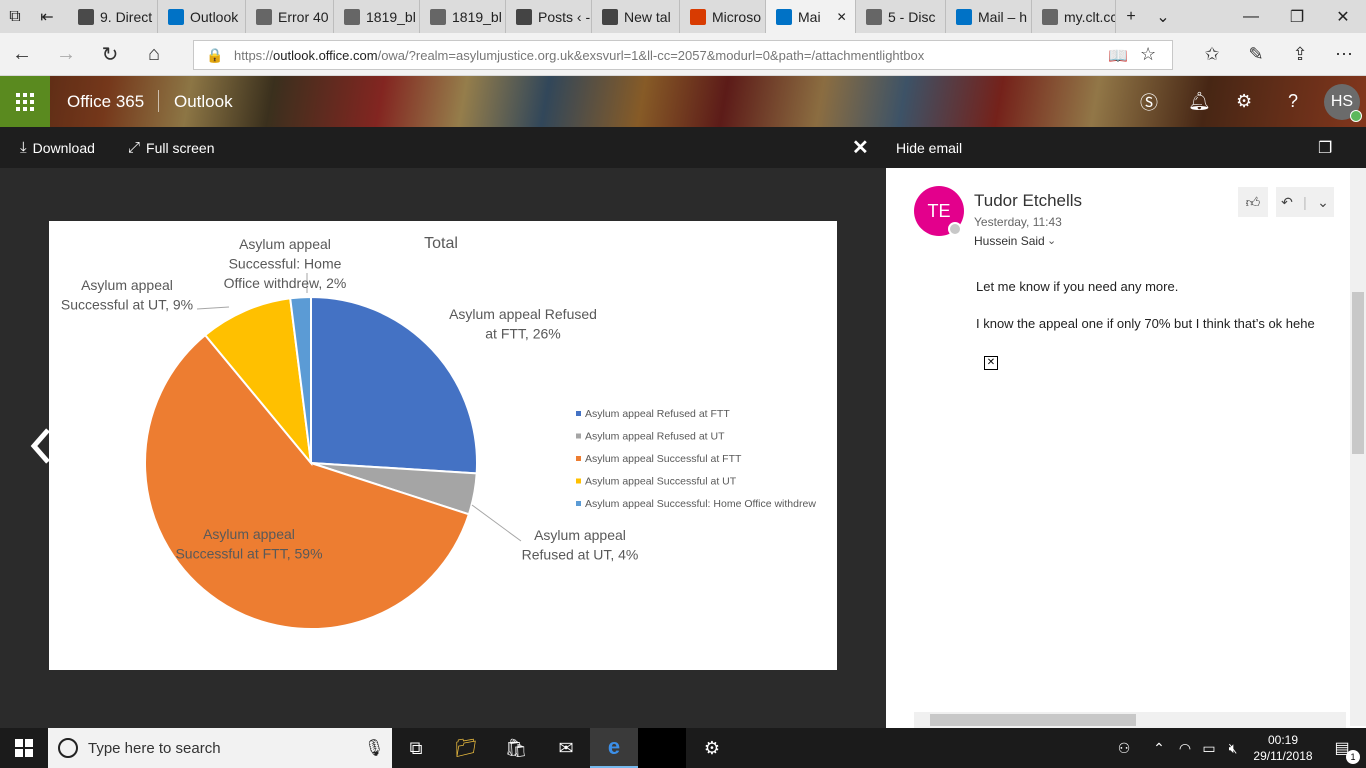  I want to click on like-icon: 👍︎, so click(1253, 202).